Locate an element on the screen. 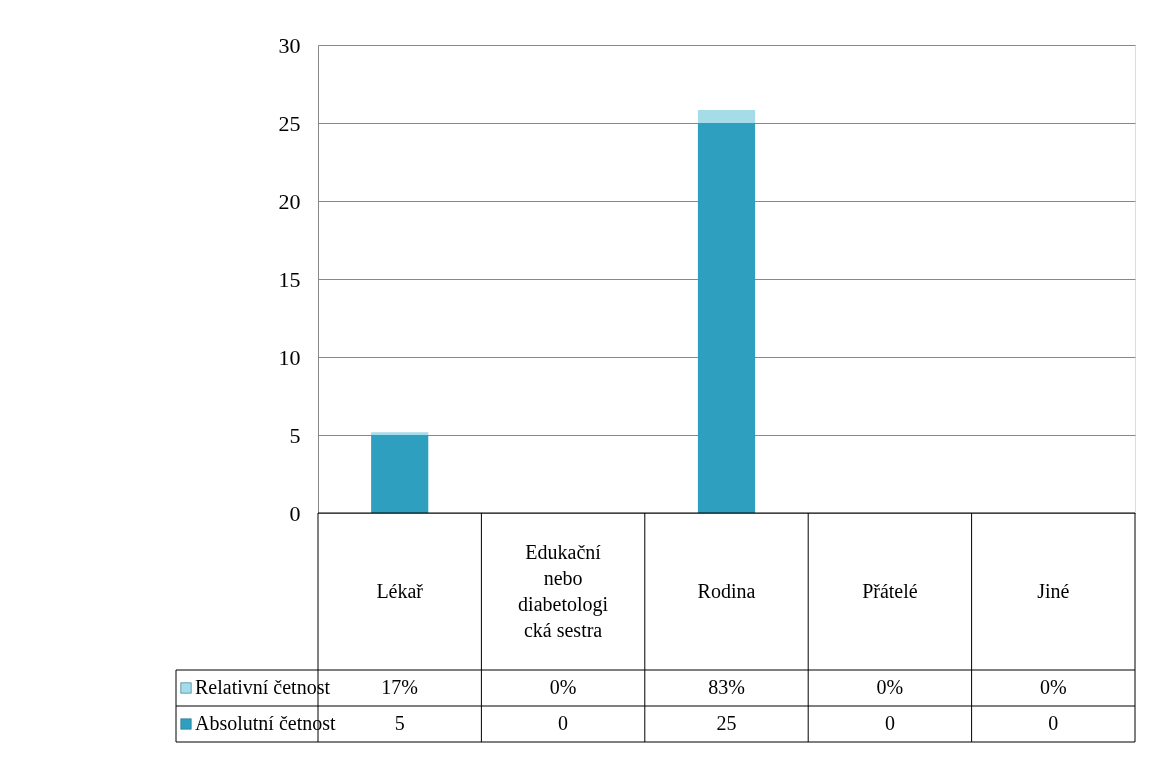 This screenshot has height=760, width=1154. data-label: 25 is located at coordinates (726, 723).